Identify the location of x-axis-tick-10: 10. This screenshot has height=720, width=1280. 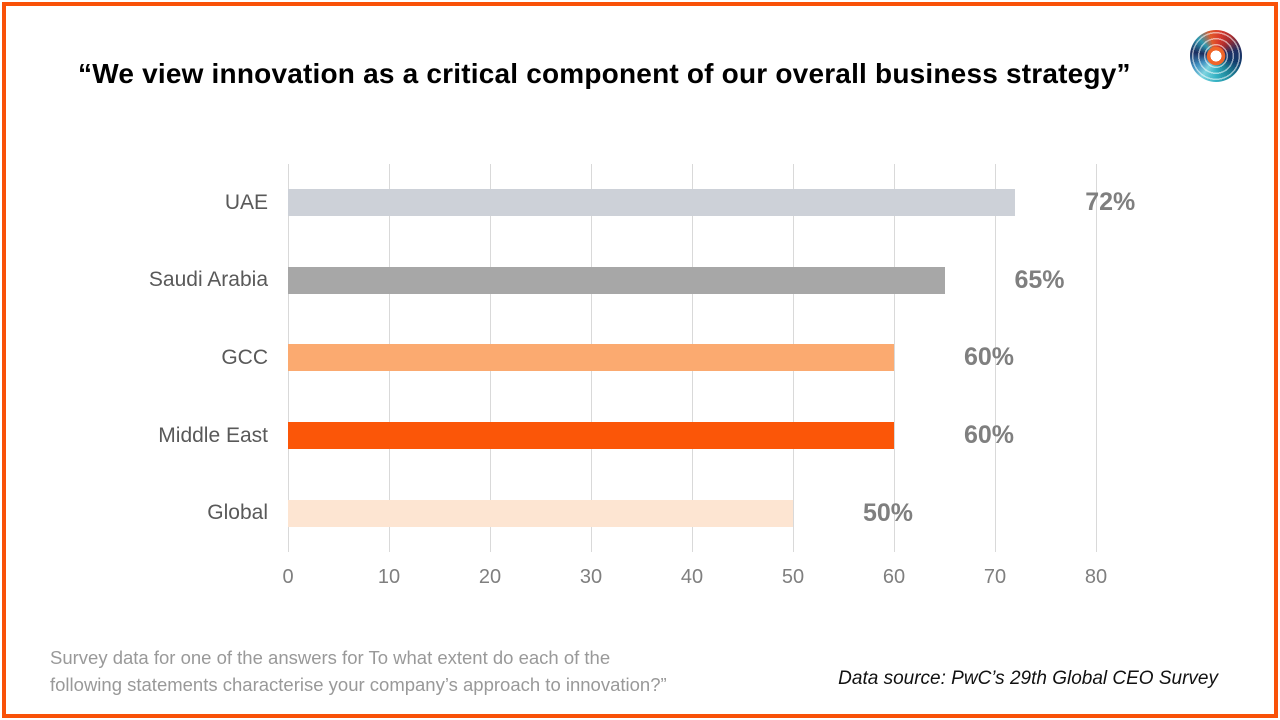
(389, 577).